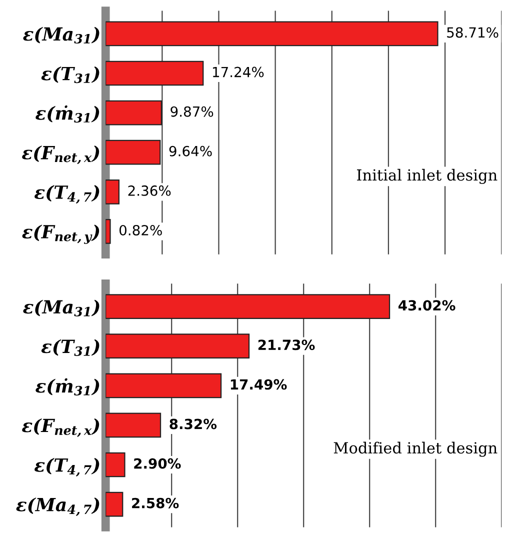  What do you see at coordinates (157, 463) in the screenshot?
I see `data-label: 2.90%` at bounding box center [157, 463].